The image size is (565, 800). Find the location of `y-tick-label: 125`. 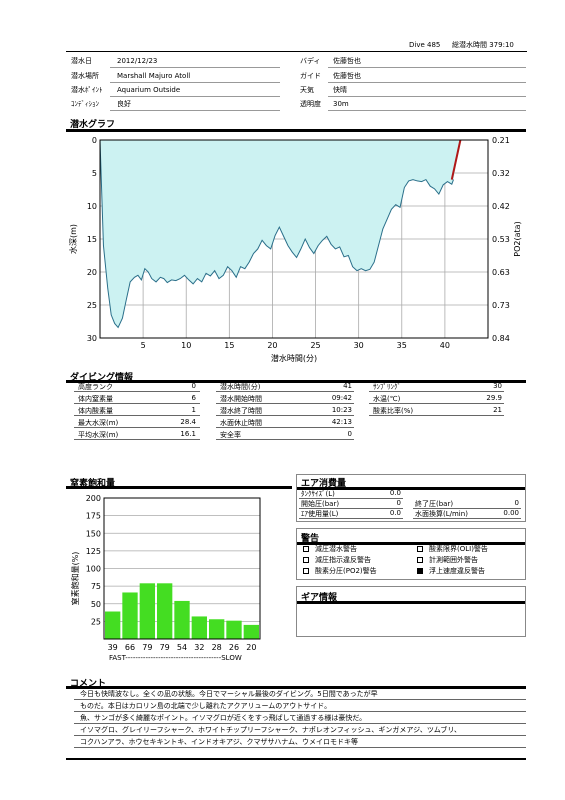

y-tick-label: 125 is located at coordinates (93, 551).